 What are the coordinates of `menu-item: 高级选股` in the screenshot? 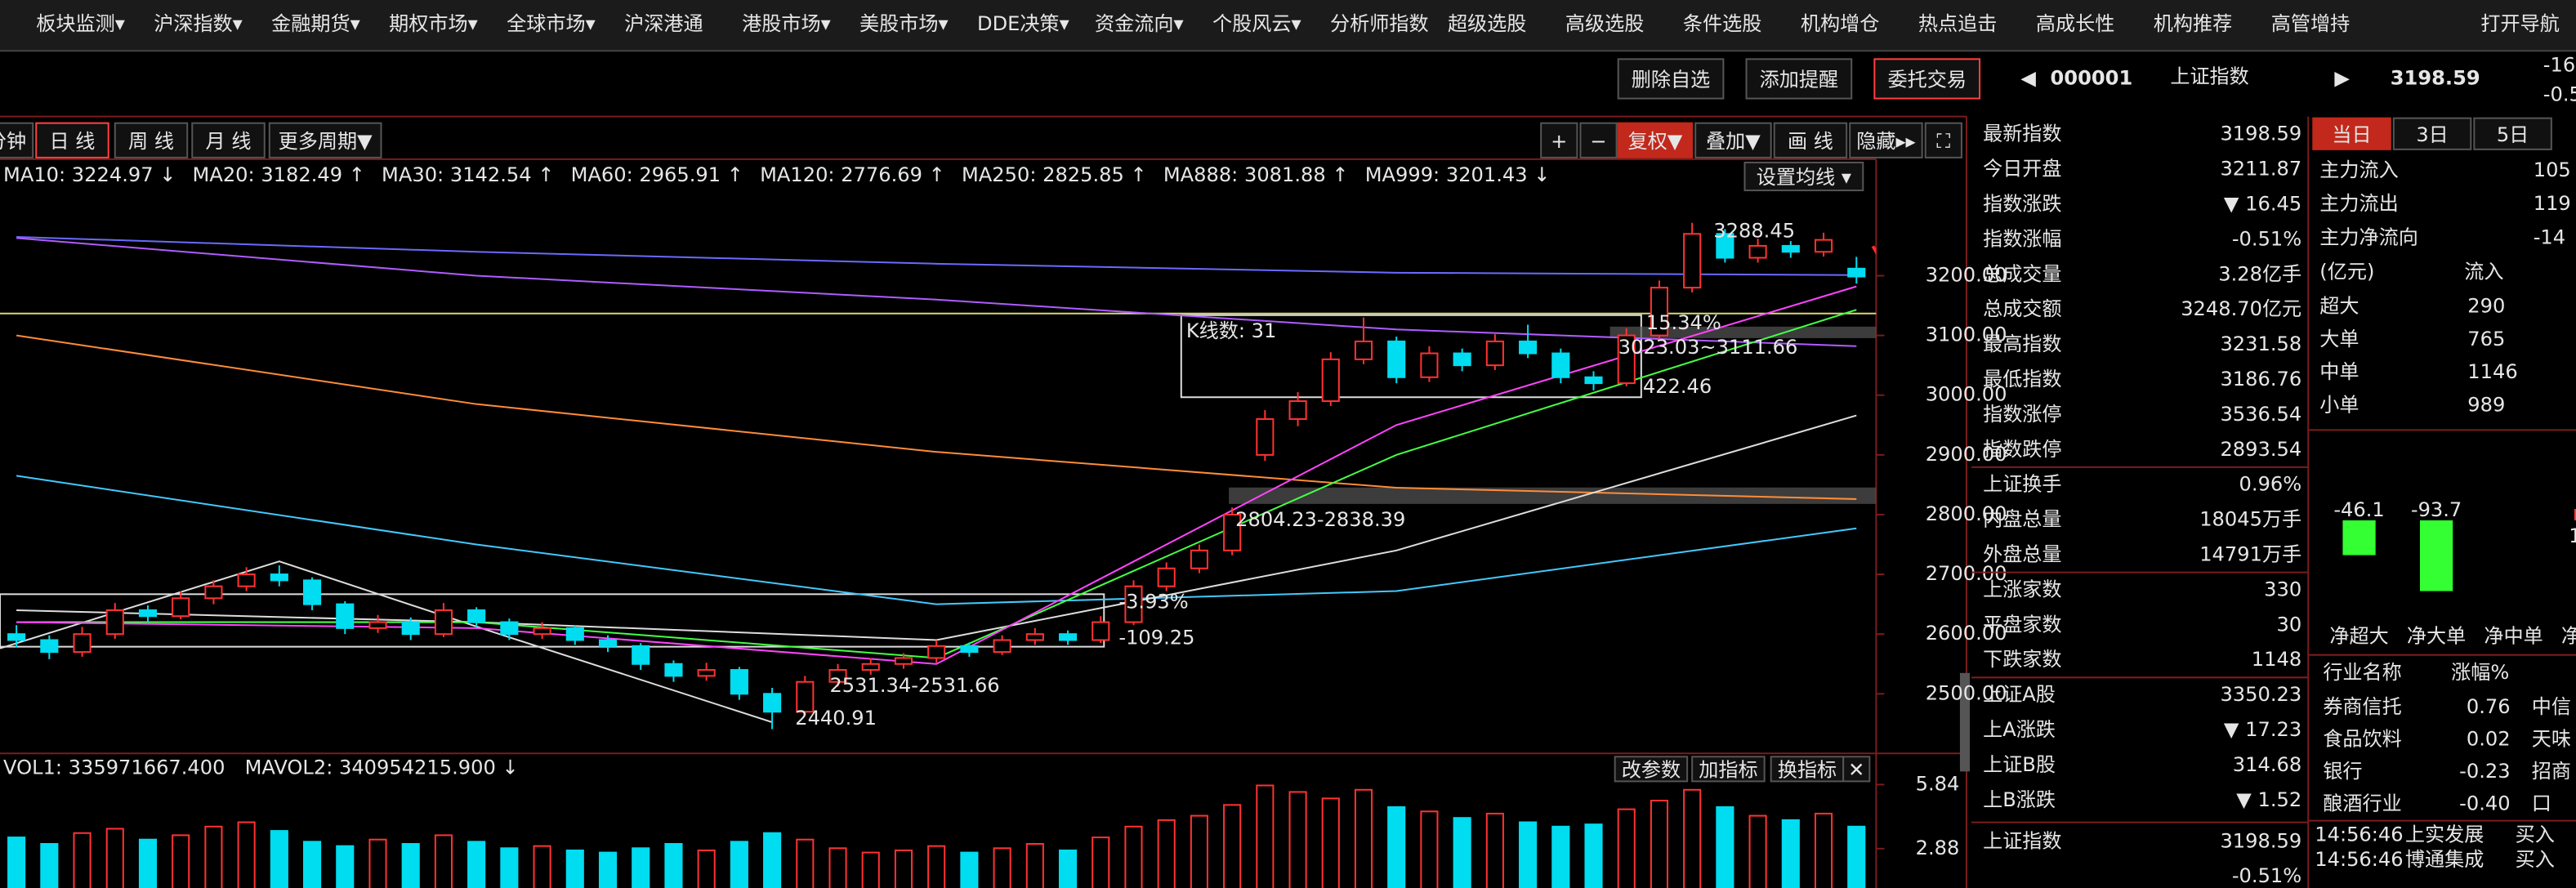 It's located at (1605, 24).